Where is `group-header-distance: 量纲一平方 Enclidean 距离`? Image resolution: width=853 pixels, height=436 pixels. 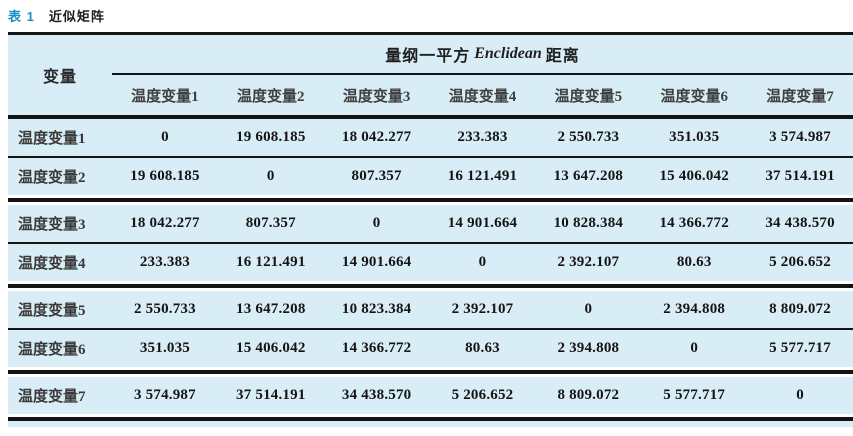 group-header-distance: 量纲一平方 Enclidean 距离 is located at coordinates (482, 54).